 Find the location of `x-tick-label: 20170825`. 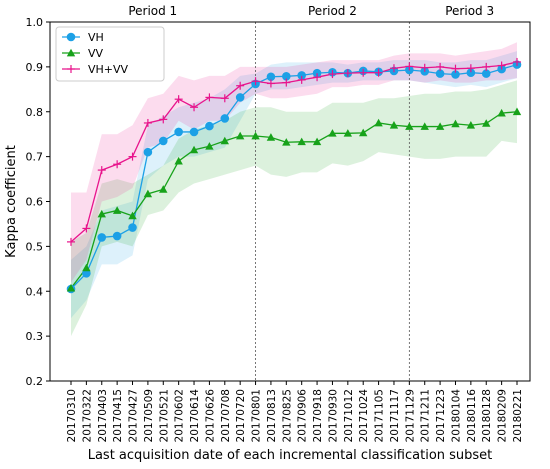

x-tick-label: 20170825 is located at coordinates (287, 415).